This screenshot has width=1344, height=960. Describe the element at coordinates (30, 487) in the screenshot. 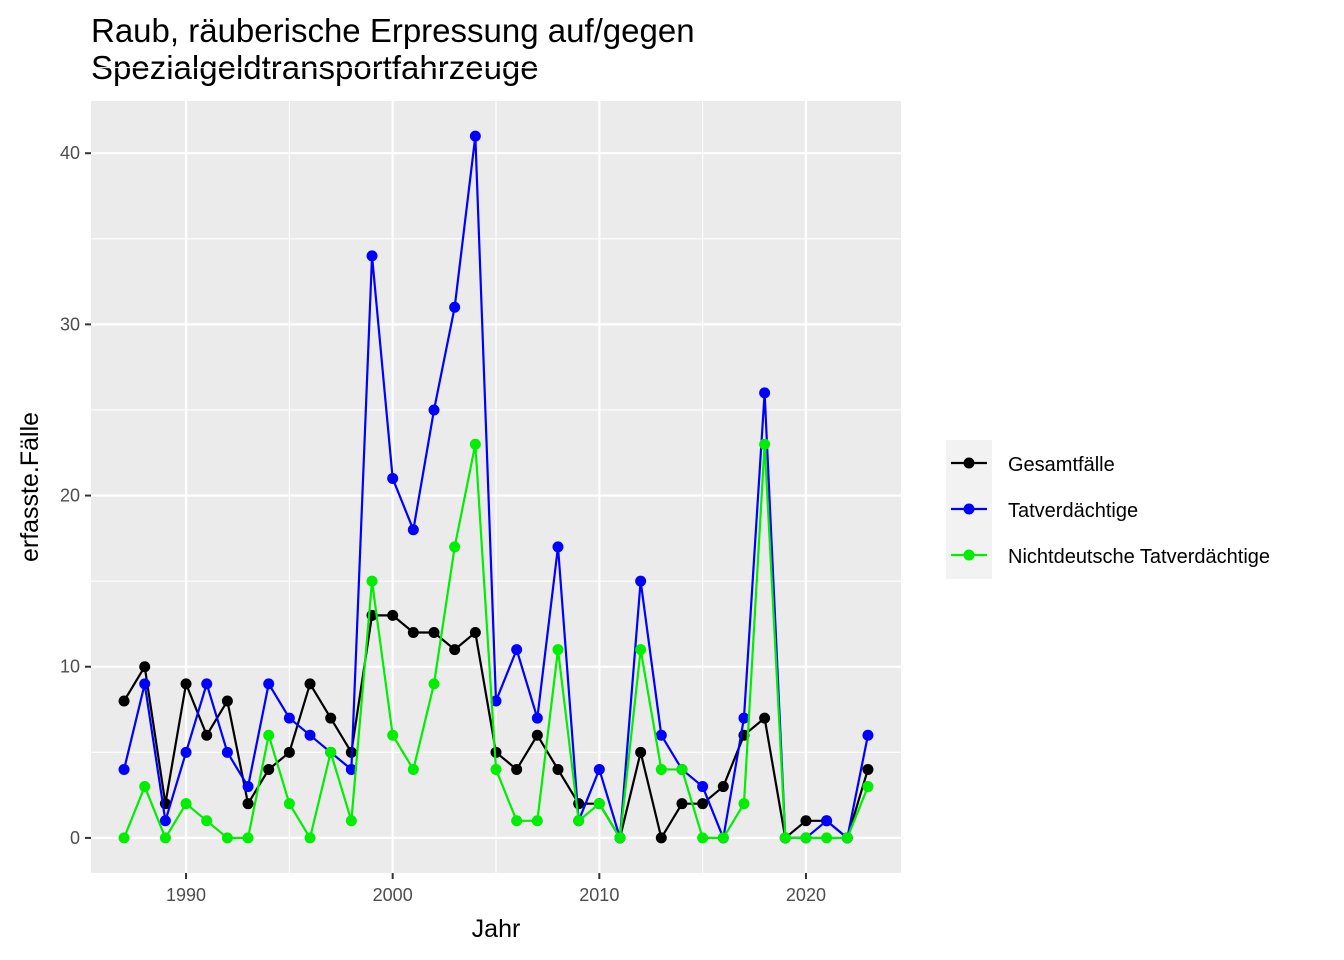

I see `y-axis-title: erfasste.Fälle` at that location.